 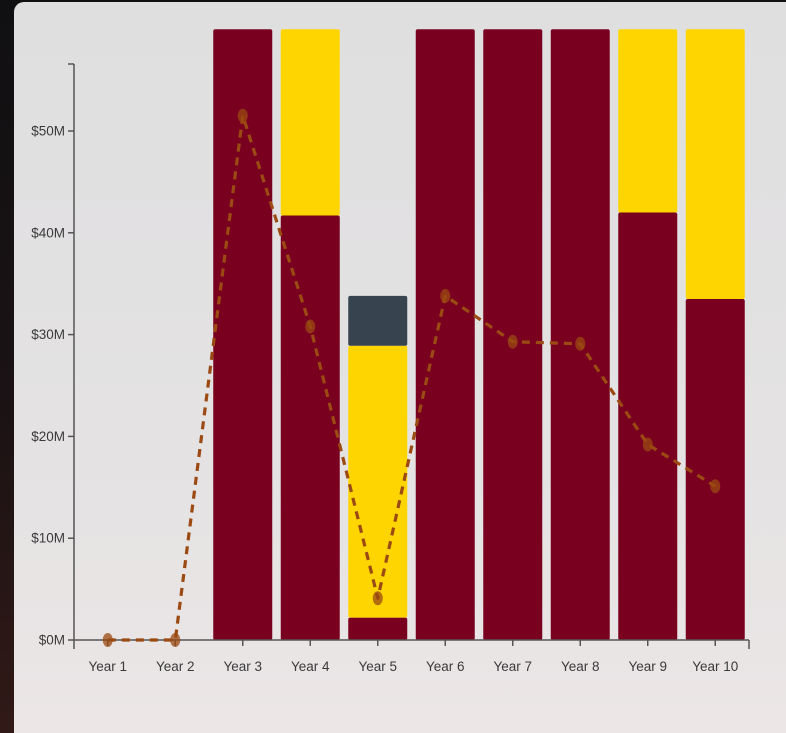 What do you see at coordinates (377, 666) in the screenshot?
I see `x-tick-label: Year 5` at bounding box center [377, 666].